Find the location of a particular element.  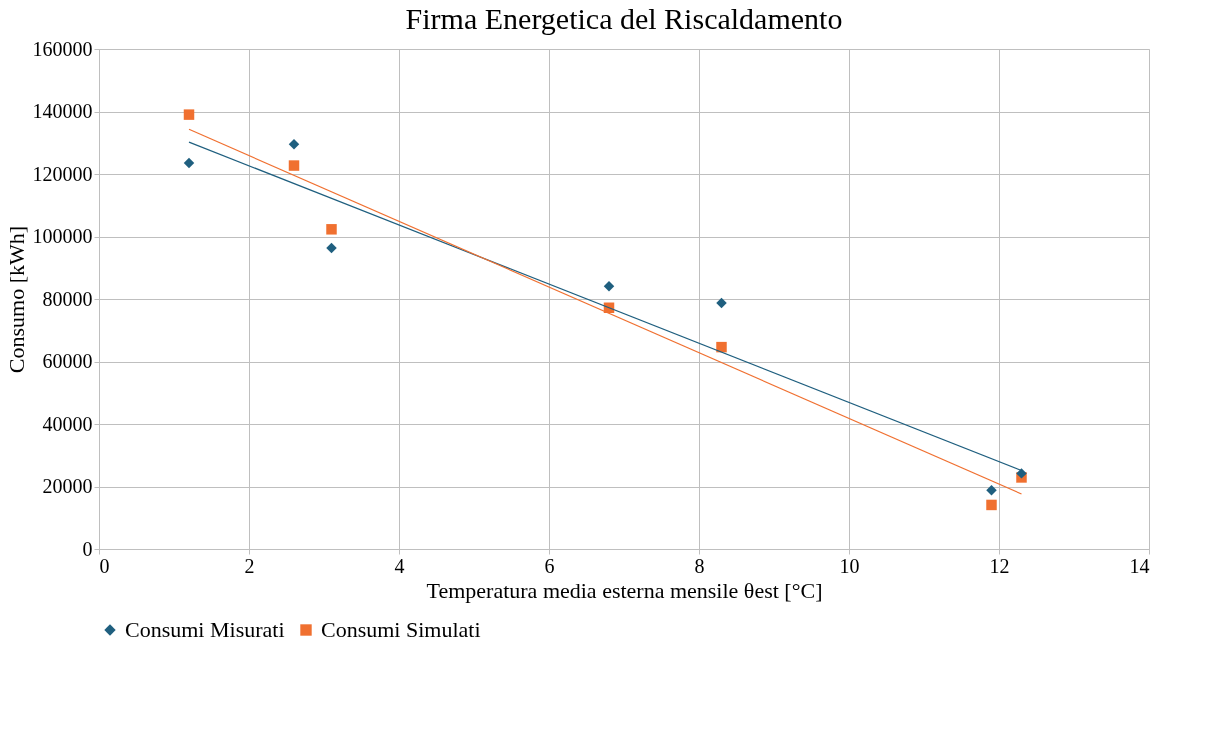

y-axis-title: Consumo [kWh] is located at coordinates (16, 299).